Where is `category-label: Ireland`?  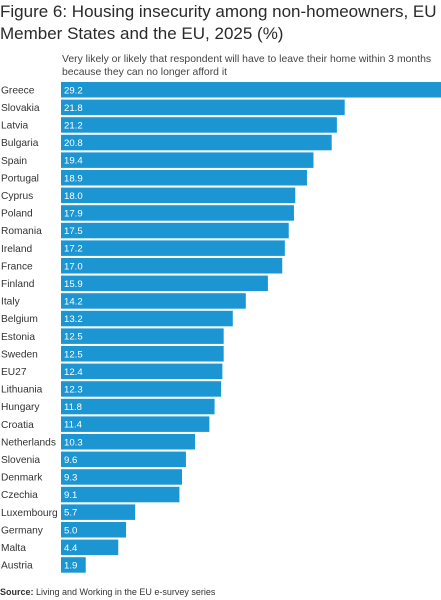
category-label: Ireland is located at coordinates (16, 249).